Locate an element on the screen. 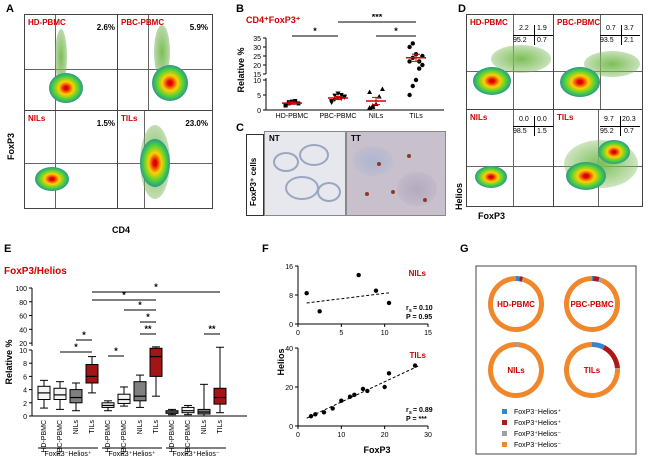 The height and width of the screenshot is (458, 650). group-label: FoxP3⁻Helios⁺ is located at coordinates (67, 453).